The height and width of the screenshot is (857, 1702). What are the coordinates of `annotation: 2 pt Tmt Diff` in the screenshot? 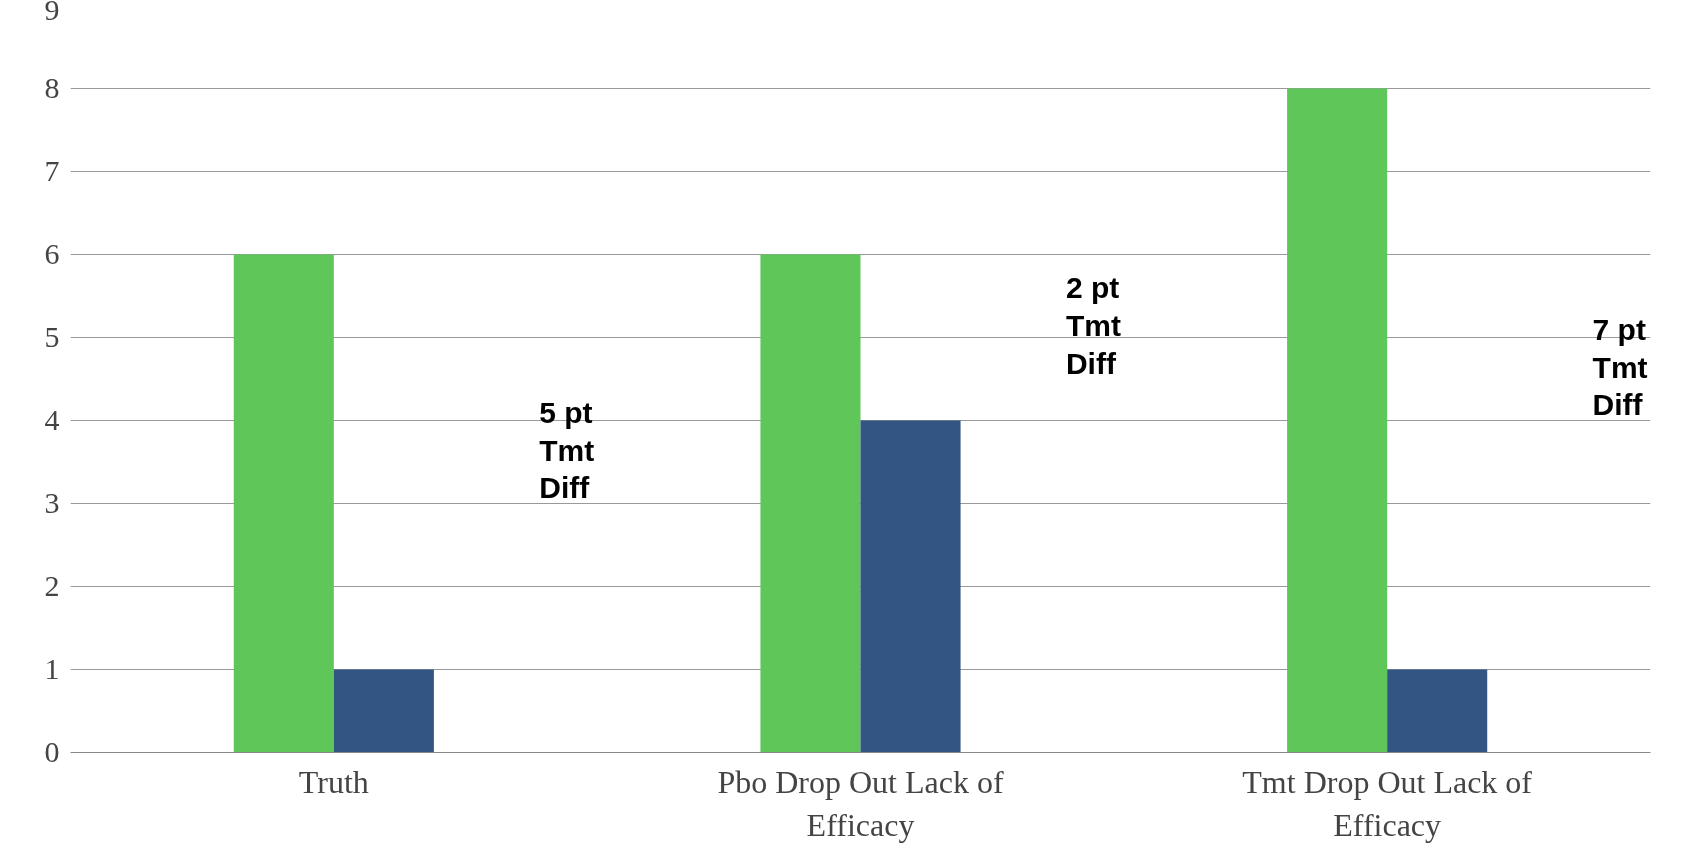 It's located at (1093, 325).